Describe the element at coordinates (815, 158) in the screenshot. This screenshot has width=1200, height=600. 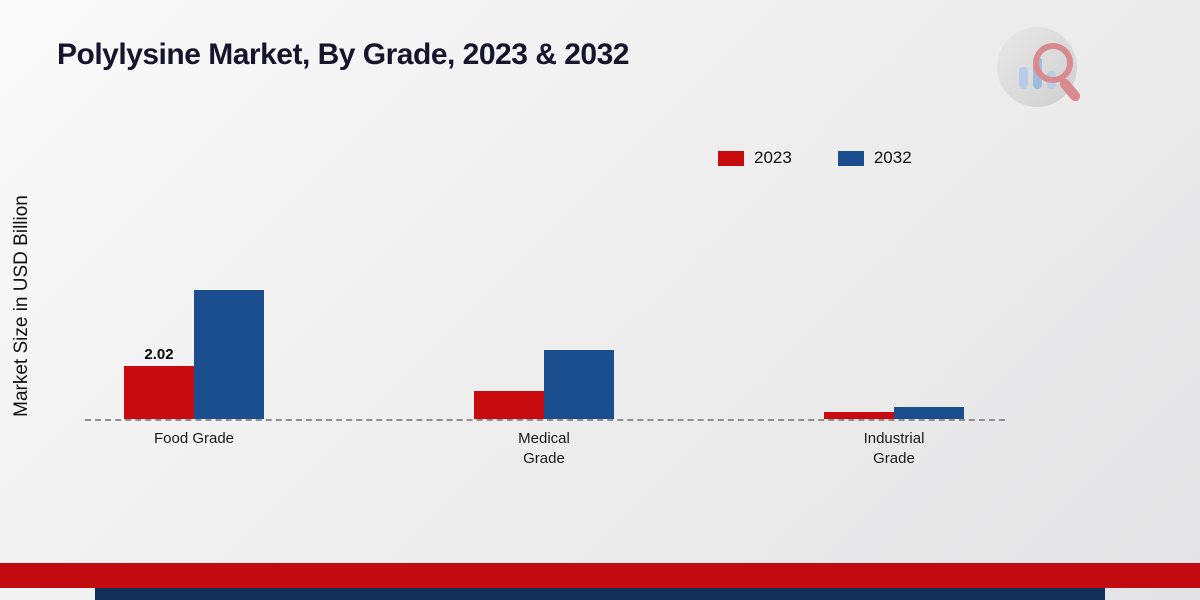
I see `legend: 2023 2032` at that location.